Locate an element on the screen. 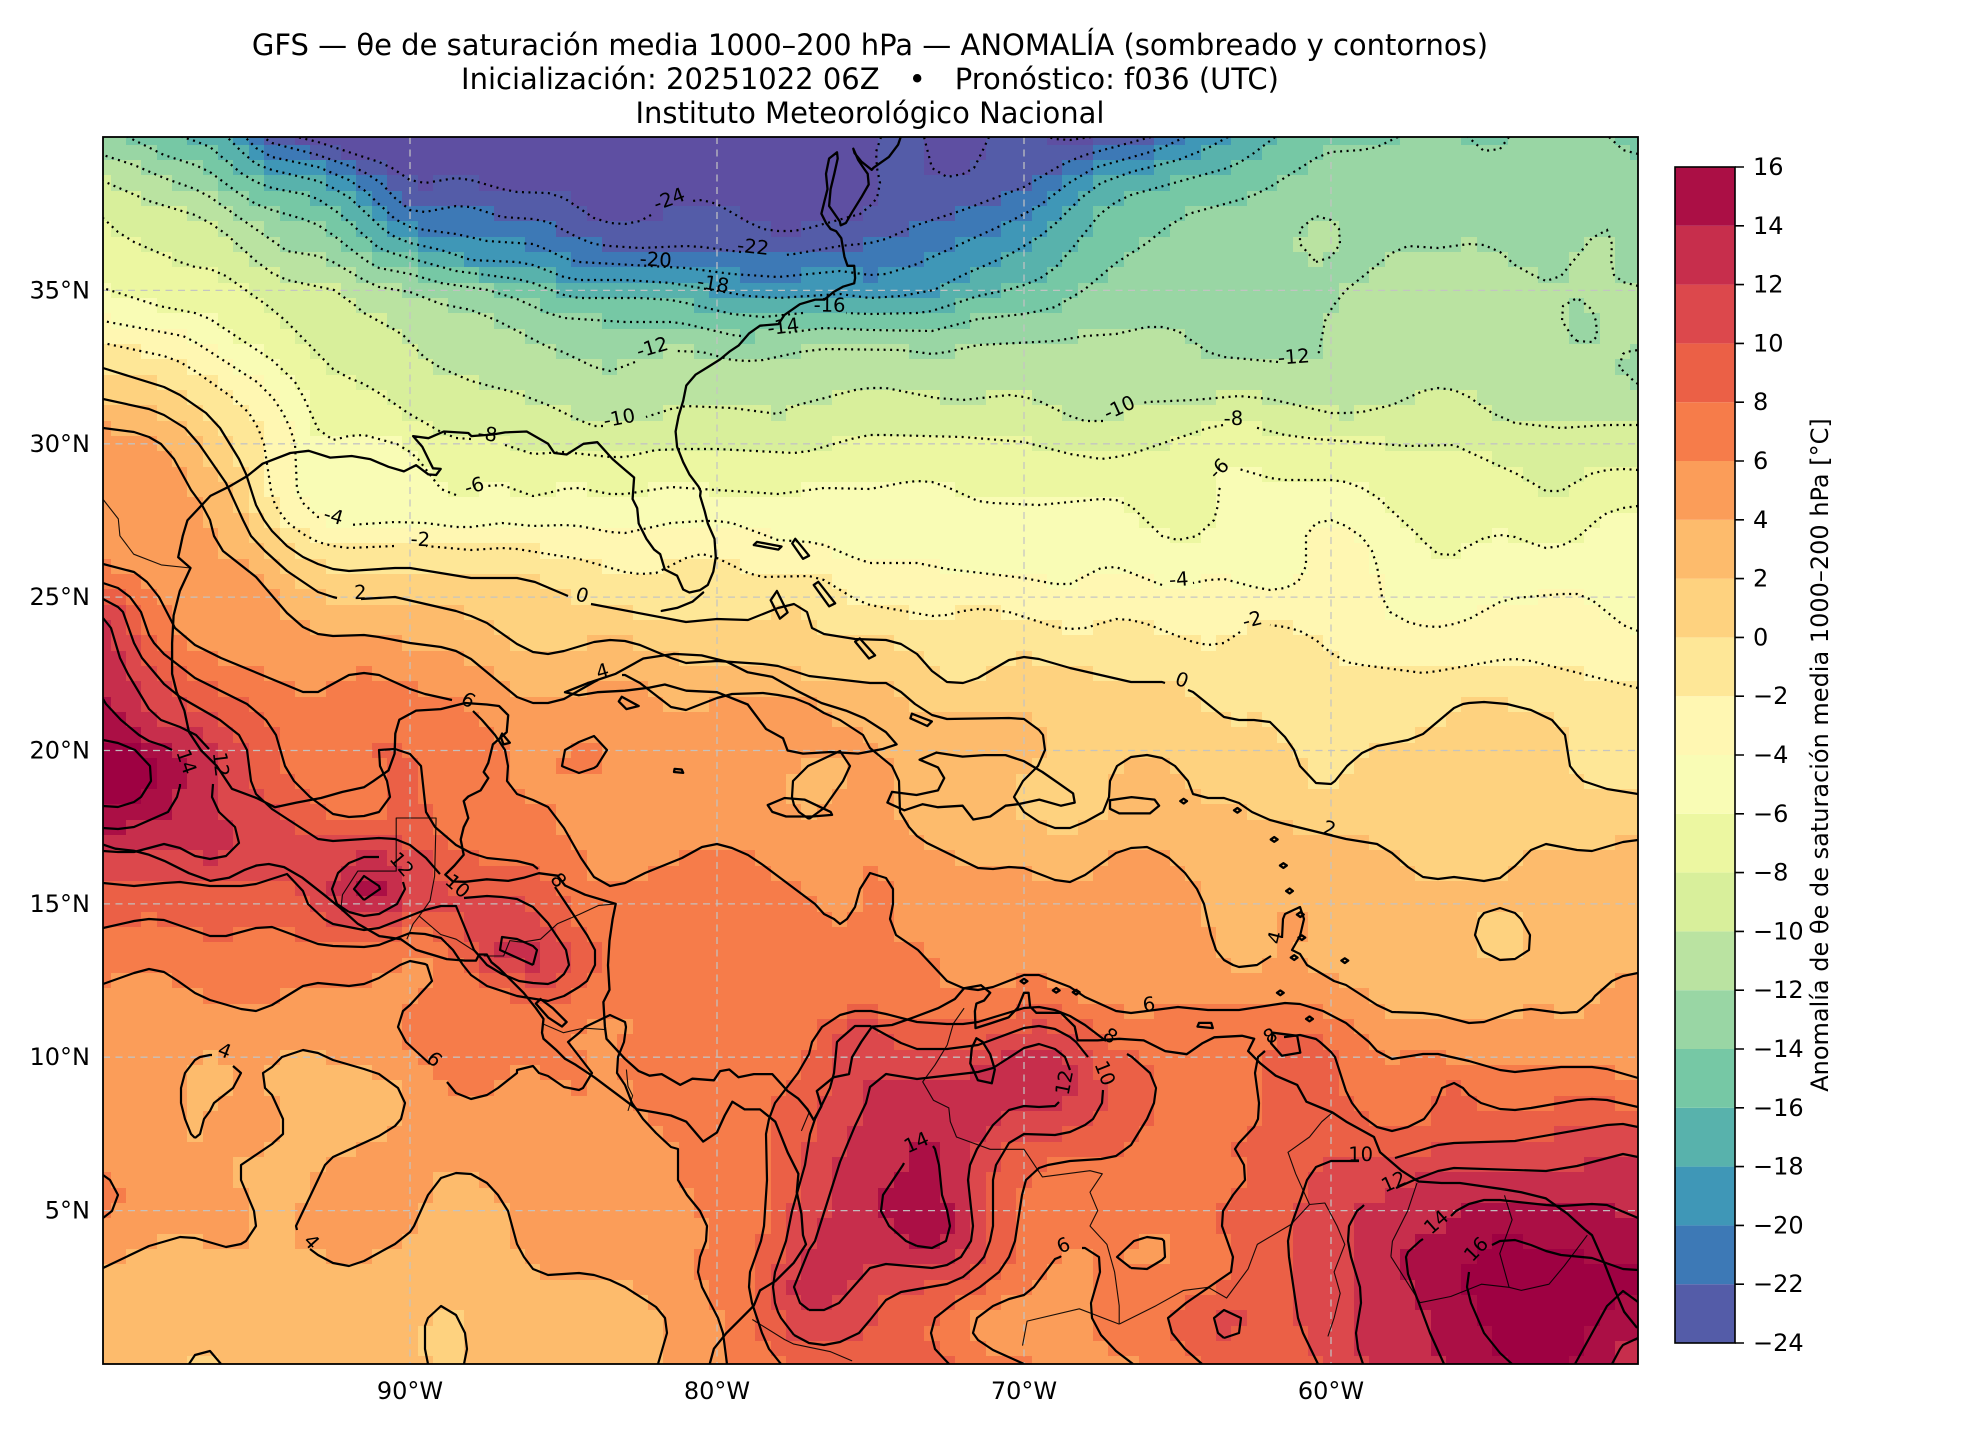 This screenshot has height=1445, width=1980. coastline-keys is located at coordinates (682, 602).